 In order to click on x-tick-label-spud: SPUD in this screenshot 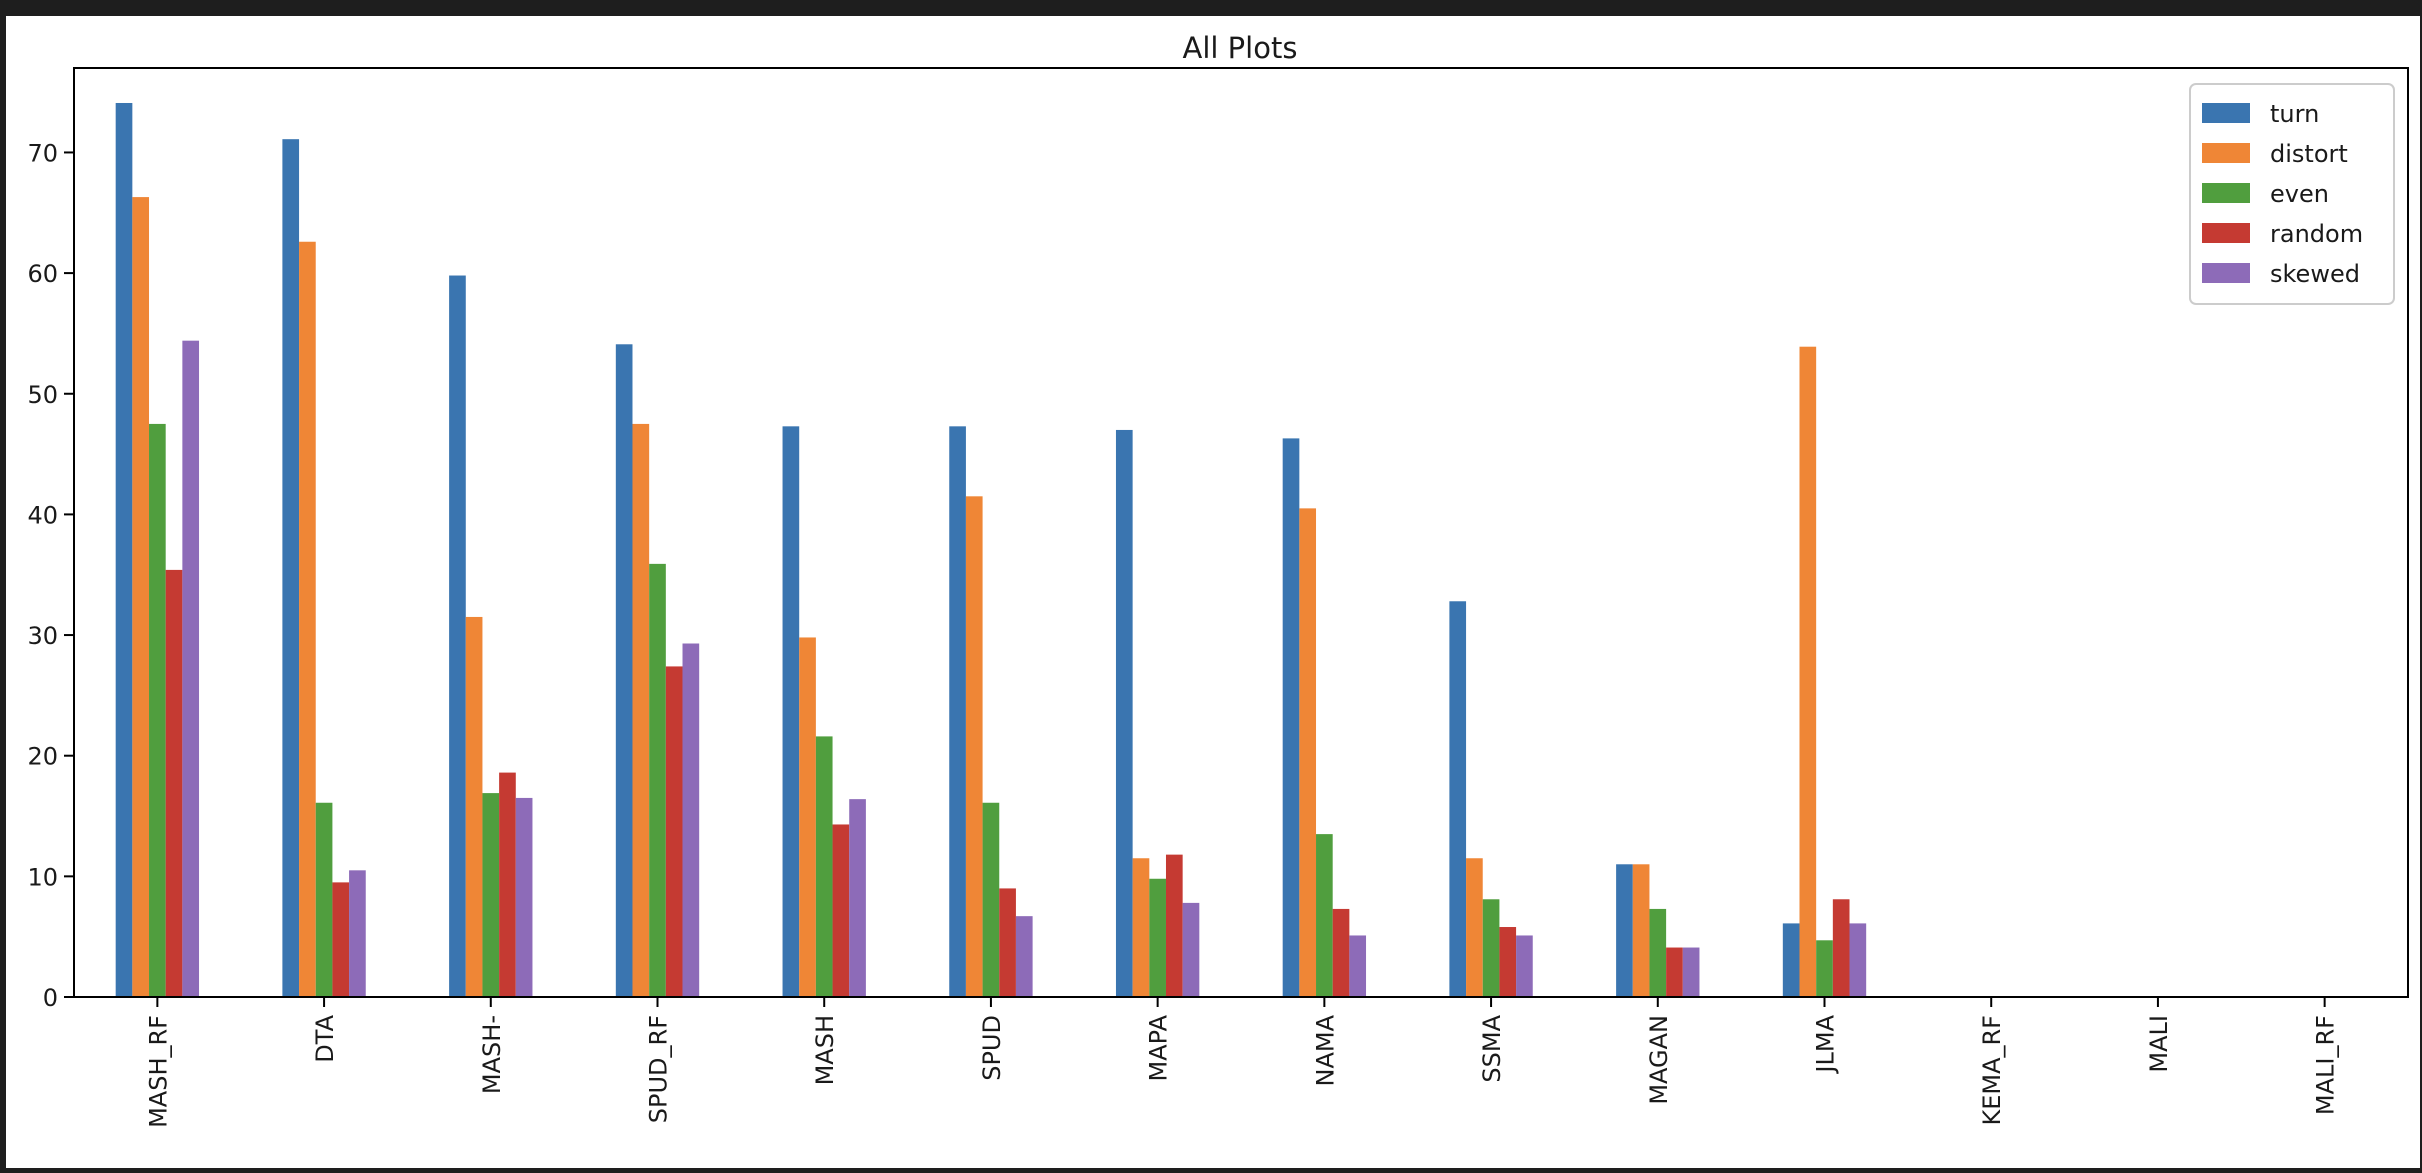, I will do `click(992, 1048)`.